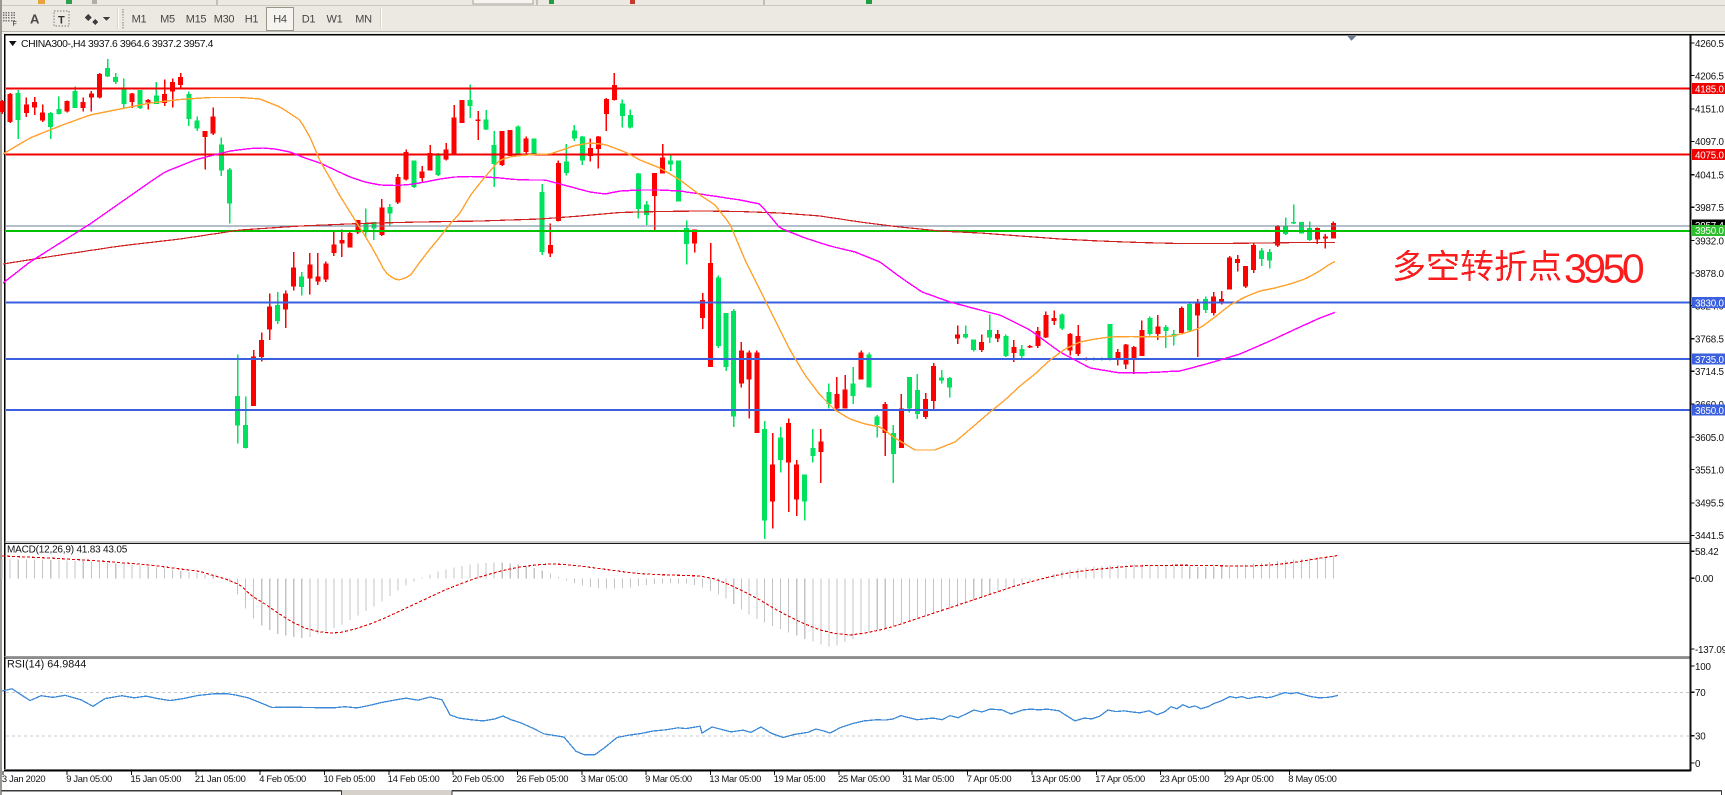 This screenshot has width=1725, height=795. I want to click on svg-text: 3932.0, so click(1710, 241).